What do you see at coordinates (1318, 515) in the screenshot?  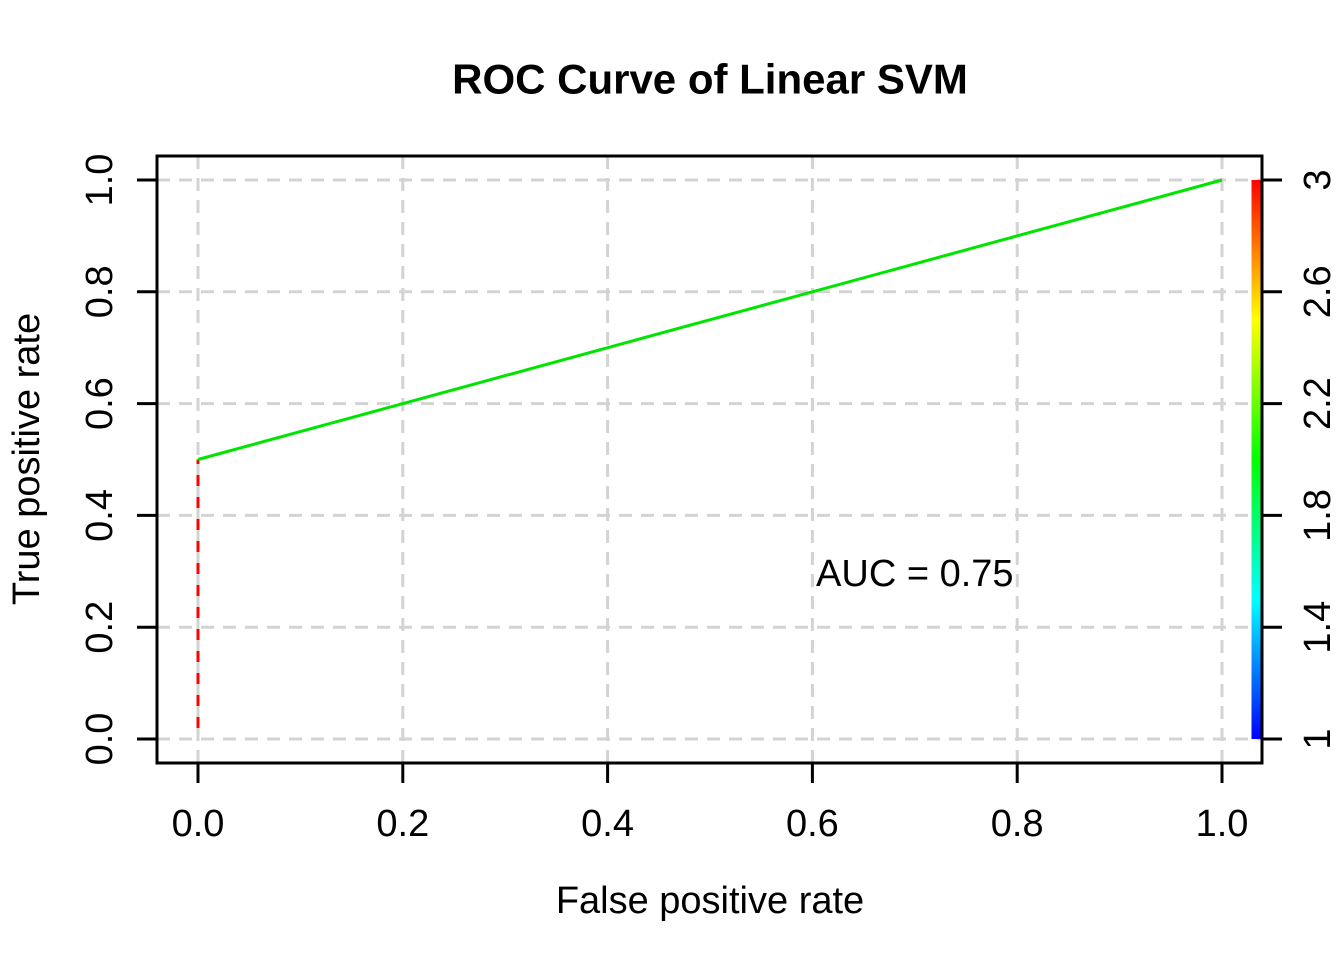 I see `colorbar-tick-label: 1.8` at bounding box center [1318, 515].